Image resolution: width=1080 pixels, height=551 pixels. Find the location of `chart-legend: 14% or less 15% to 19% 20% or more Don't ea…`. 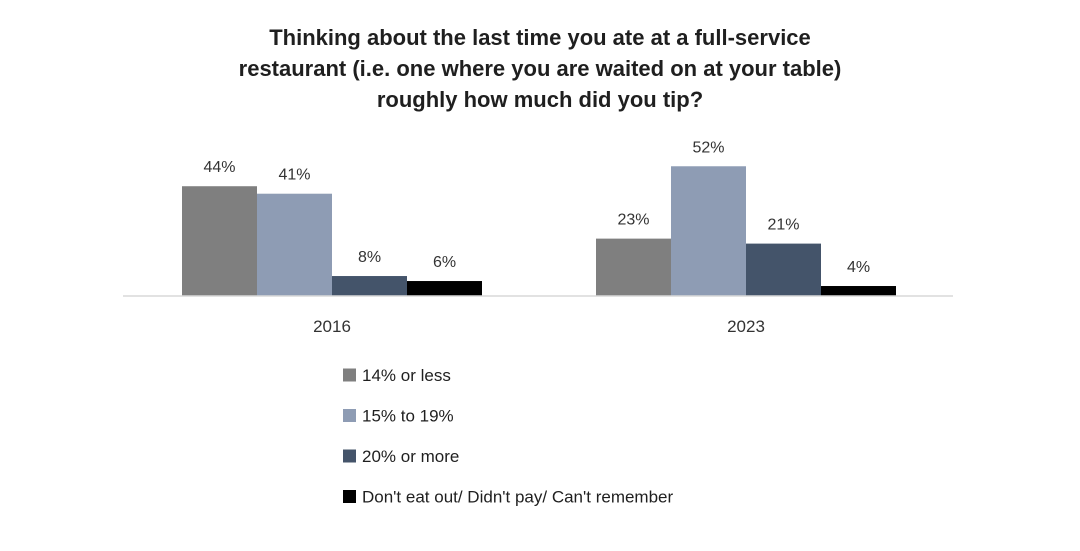

chart-legend: 14% or less 15% to 19% 20% or more Don't ea… is located at coordinates (508, 436).